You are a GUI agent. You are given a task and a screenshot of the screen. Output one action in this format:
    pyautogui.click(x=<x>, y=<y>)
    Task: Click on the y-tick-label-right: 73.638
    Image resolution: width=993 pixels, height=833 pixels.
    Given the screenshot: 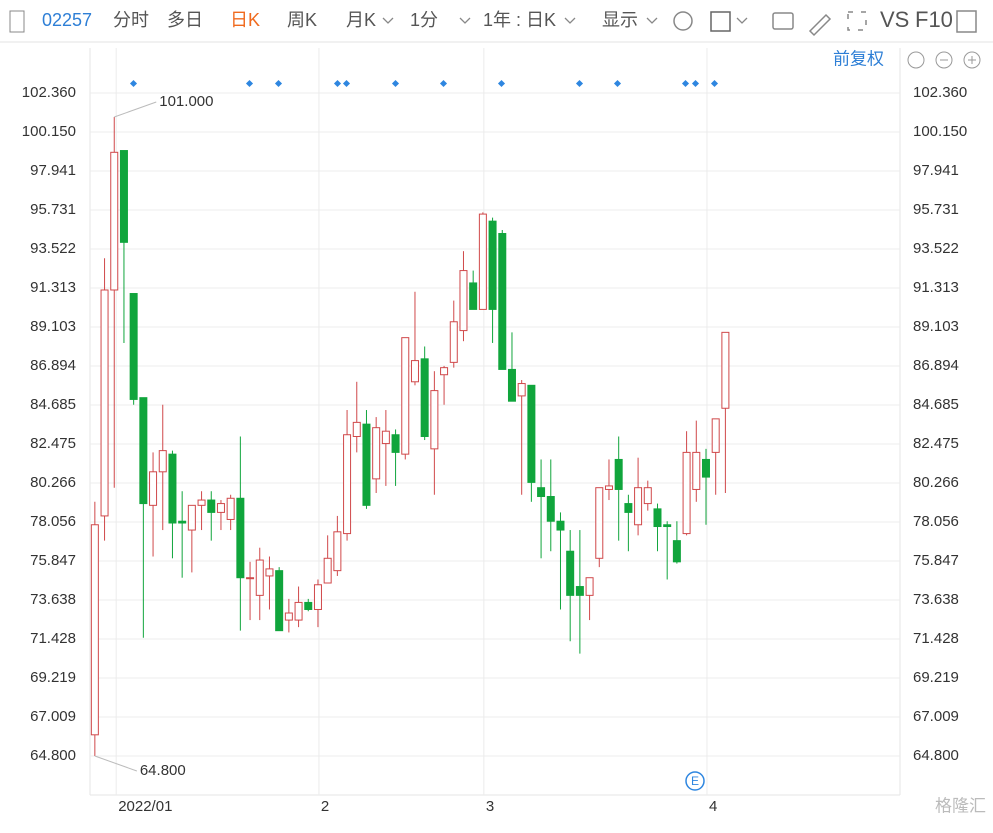 What is the action you would take?
    pyautogui.click(x=936, y=599)
    